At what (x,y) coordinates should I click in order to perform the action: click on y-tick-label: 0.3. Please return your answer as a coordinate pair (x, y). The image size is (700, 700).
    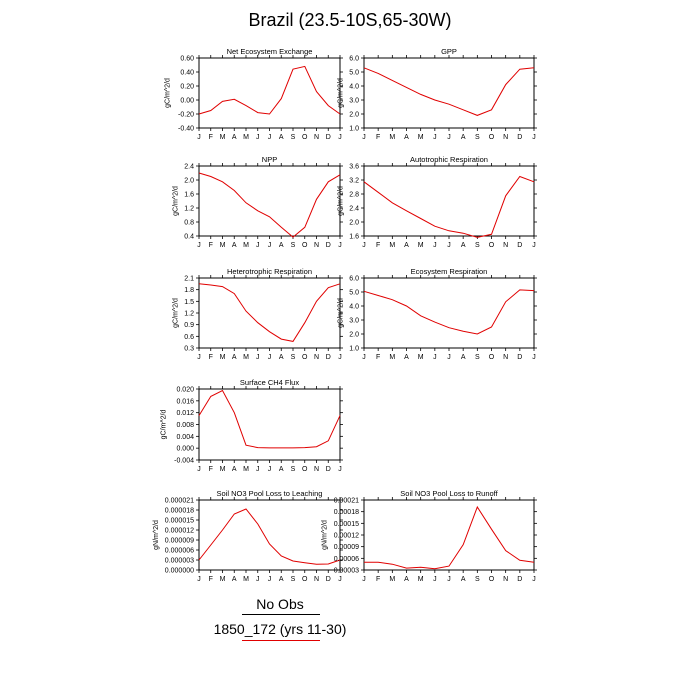
    Looking at the image, I should click on (189, 349).